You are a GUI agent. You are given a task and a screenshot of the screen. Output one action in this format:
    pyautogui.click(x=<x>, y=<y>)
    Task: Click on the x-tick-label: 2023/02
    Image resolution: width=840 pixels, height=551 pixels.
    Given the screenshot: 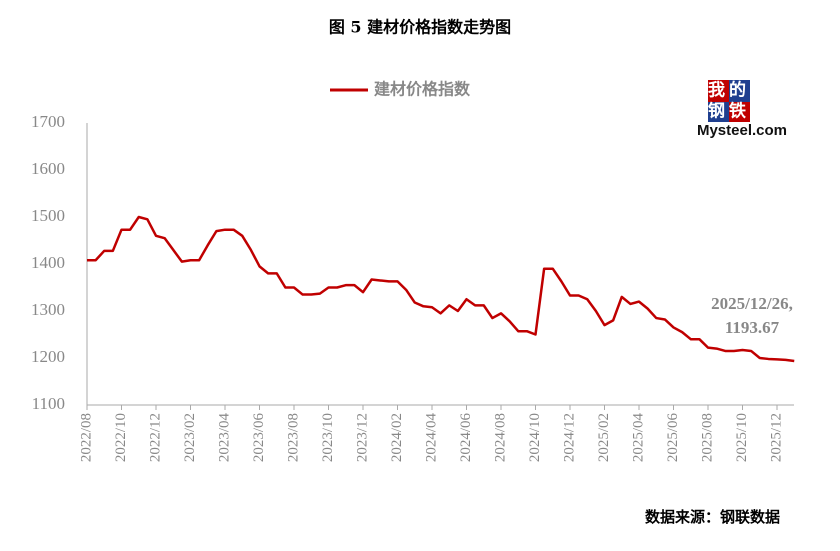 What is the action you would take?
    pyautogui.click(x=190, y=437)
    